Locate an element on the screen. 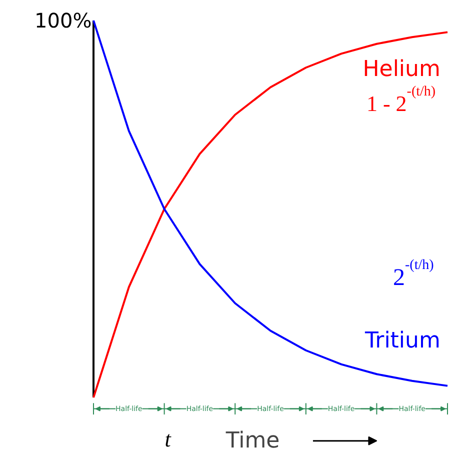 The image size is (466, 455). text: t is located at coordinates (168, 439).